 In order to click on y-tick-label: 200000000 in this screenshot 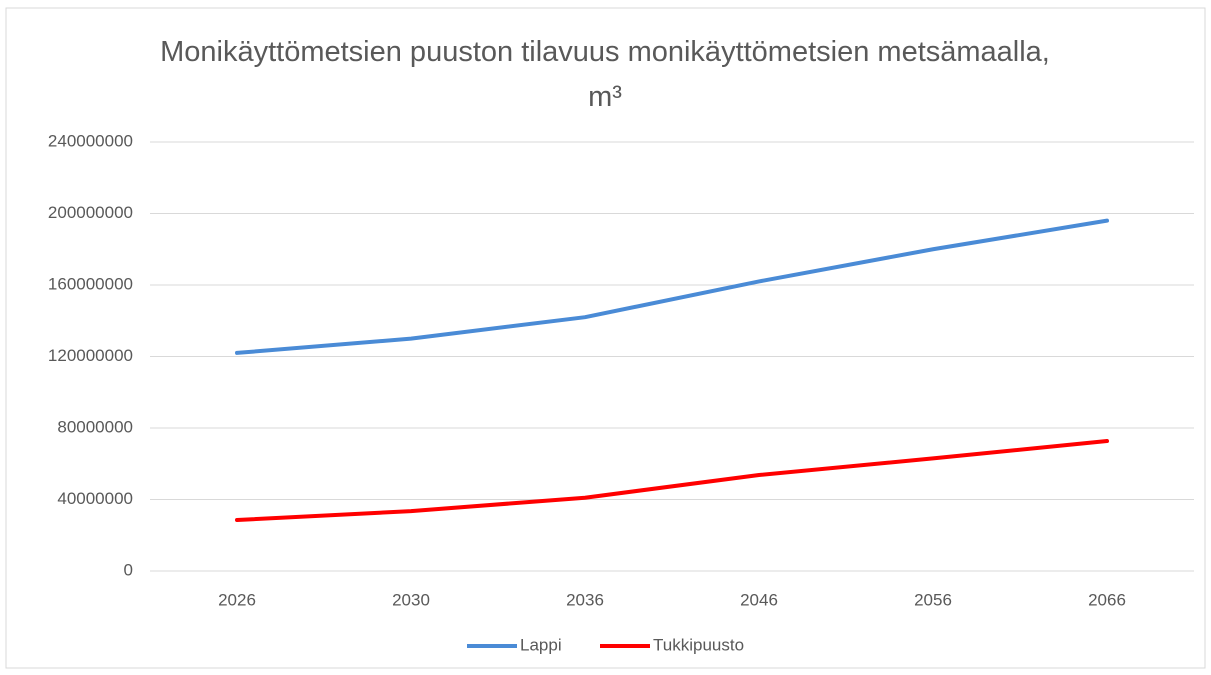, I will do `click(90, 212)`.